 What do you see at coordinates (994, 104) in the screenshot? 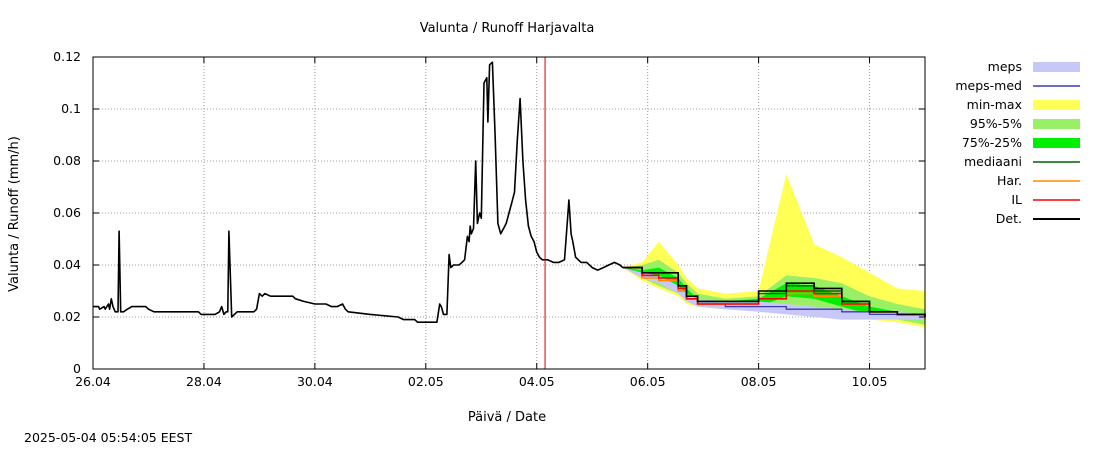
I see `legend-label-minmax: min-max` at bounding box center [994, 104].